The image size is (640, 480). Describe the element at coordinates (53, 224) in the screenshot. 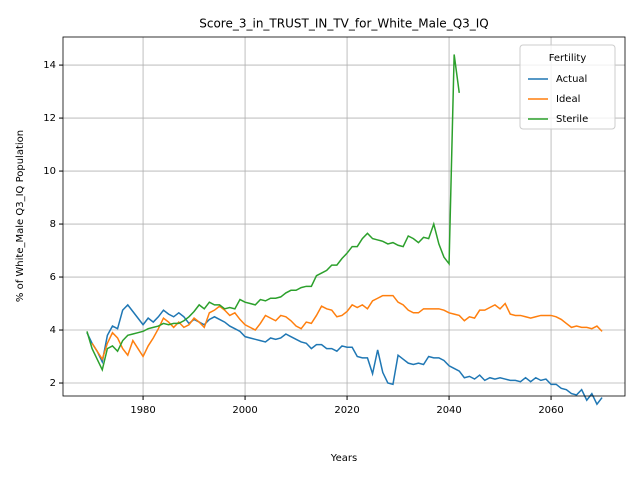

I see `y-tick-label: 8` at that location.